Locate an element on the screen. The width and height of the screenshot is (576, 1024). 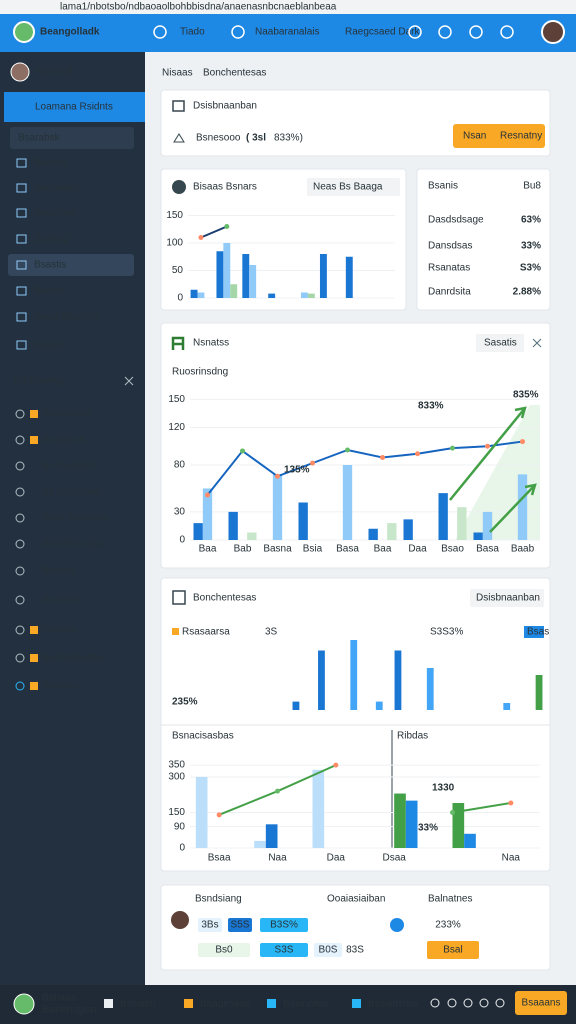
y-tick-label: 90 is located at coordinates (180, 826).